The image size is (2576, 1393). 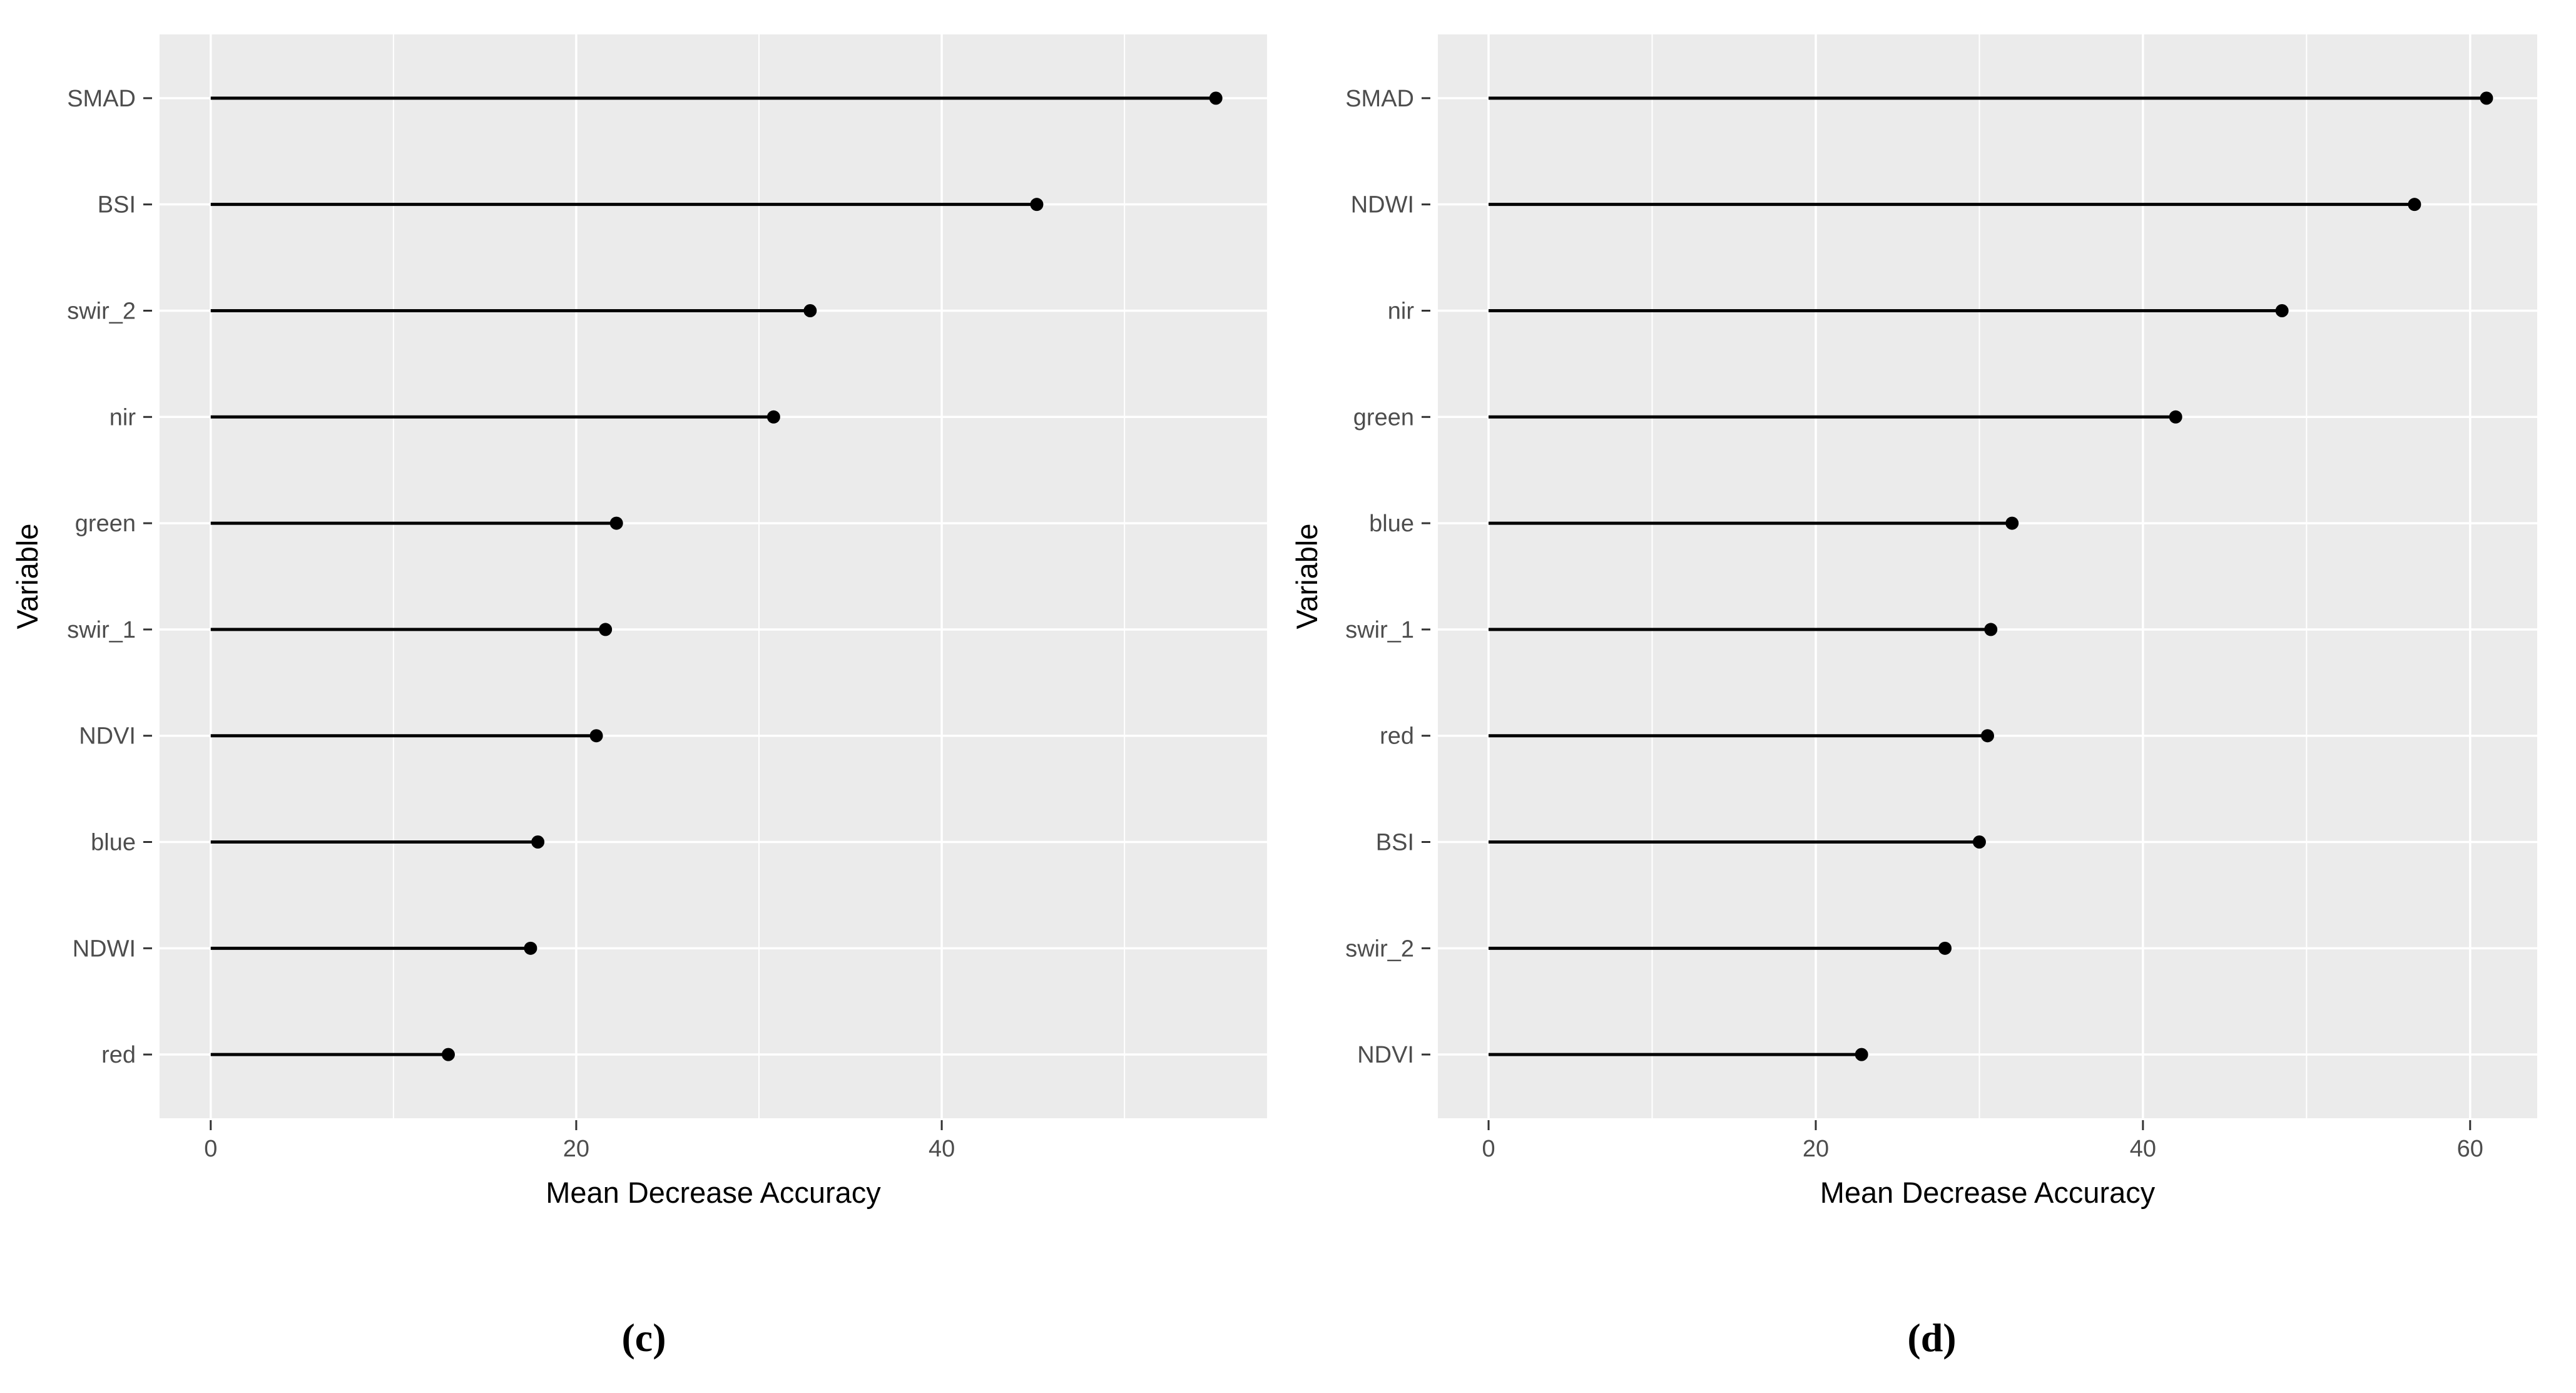 I want to click on chart-c-caption: (c), so click(x=643, y=1337).